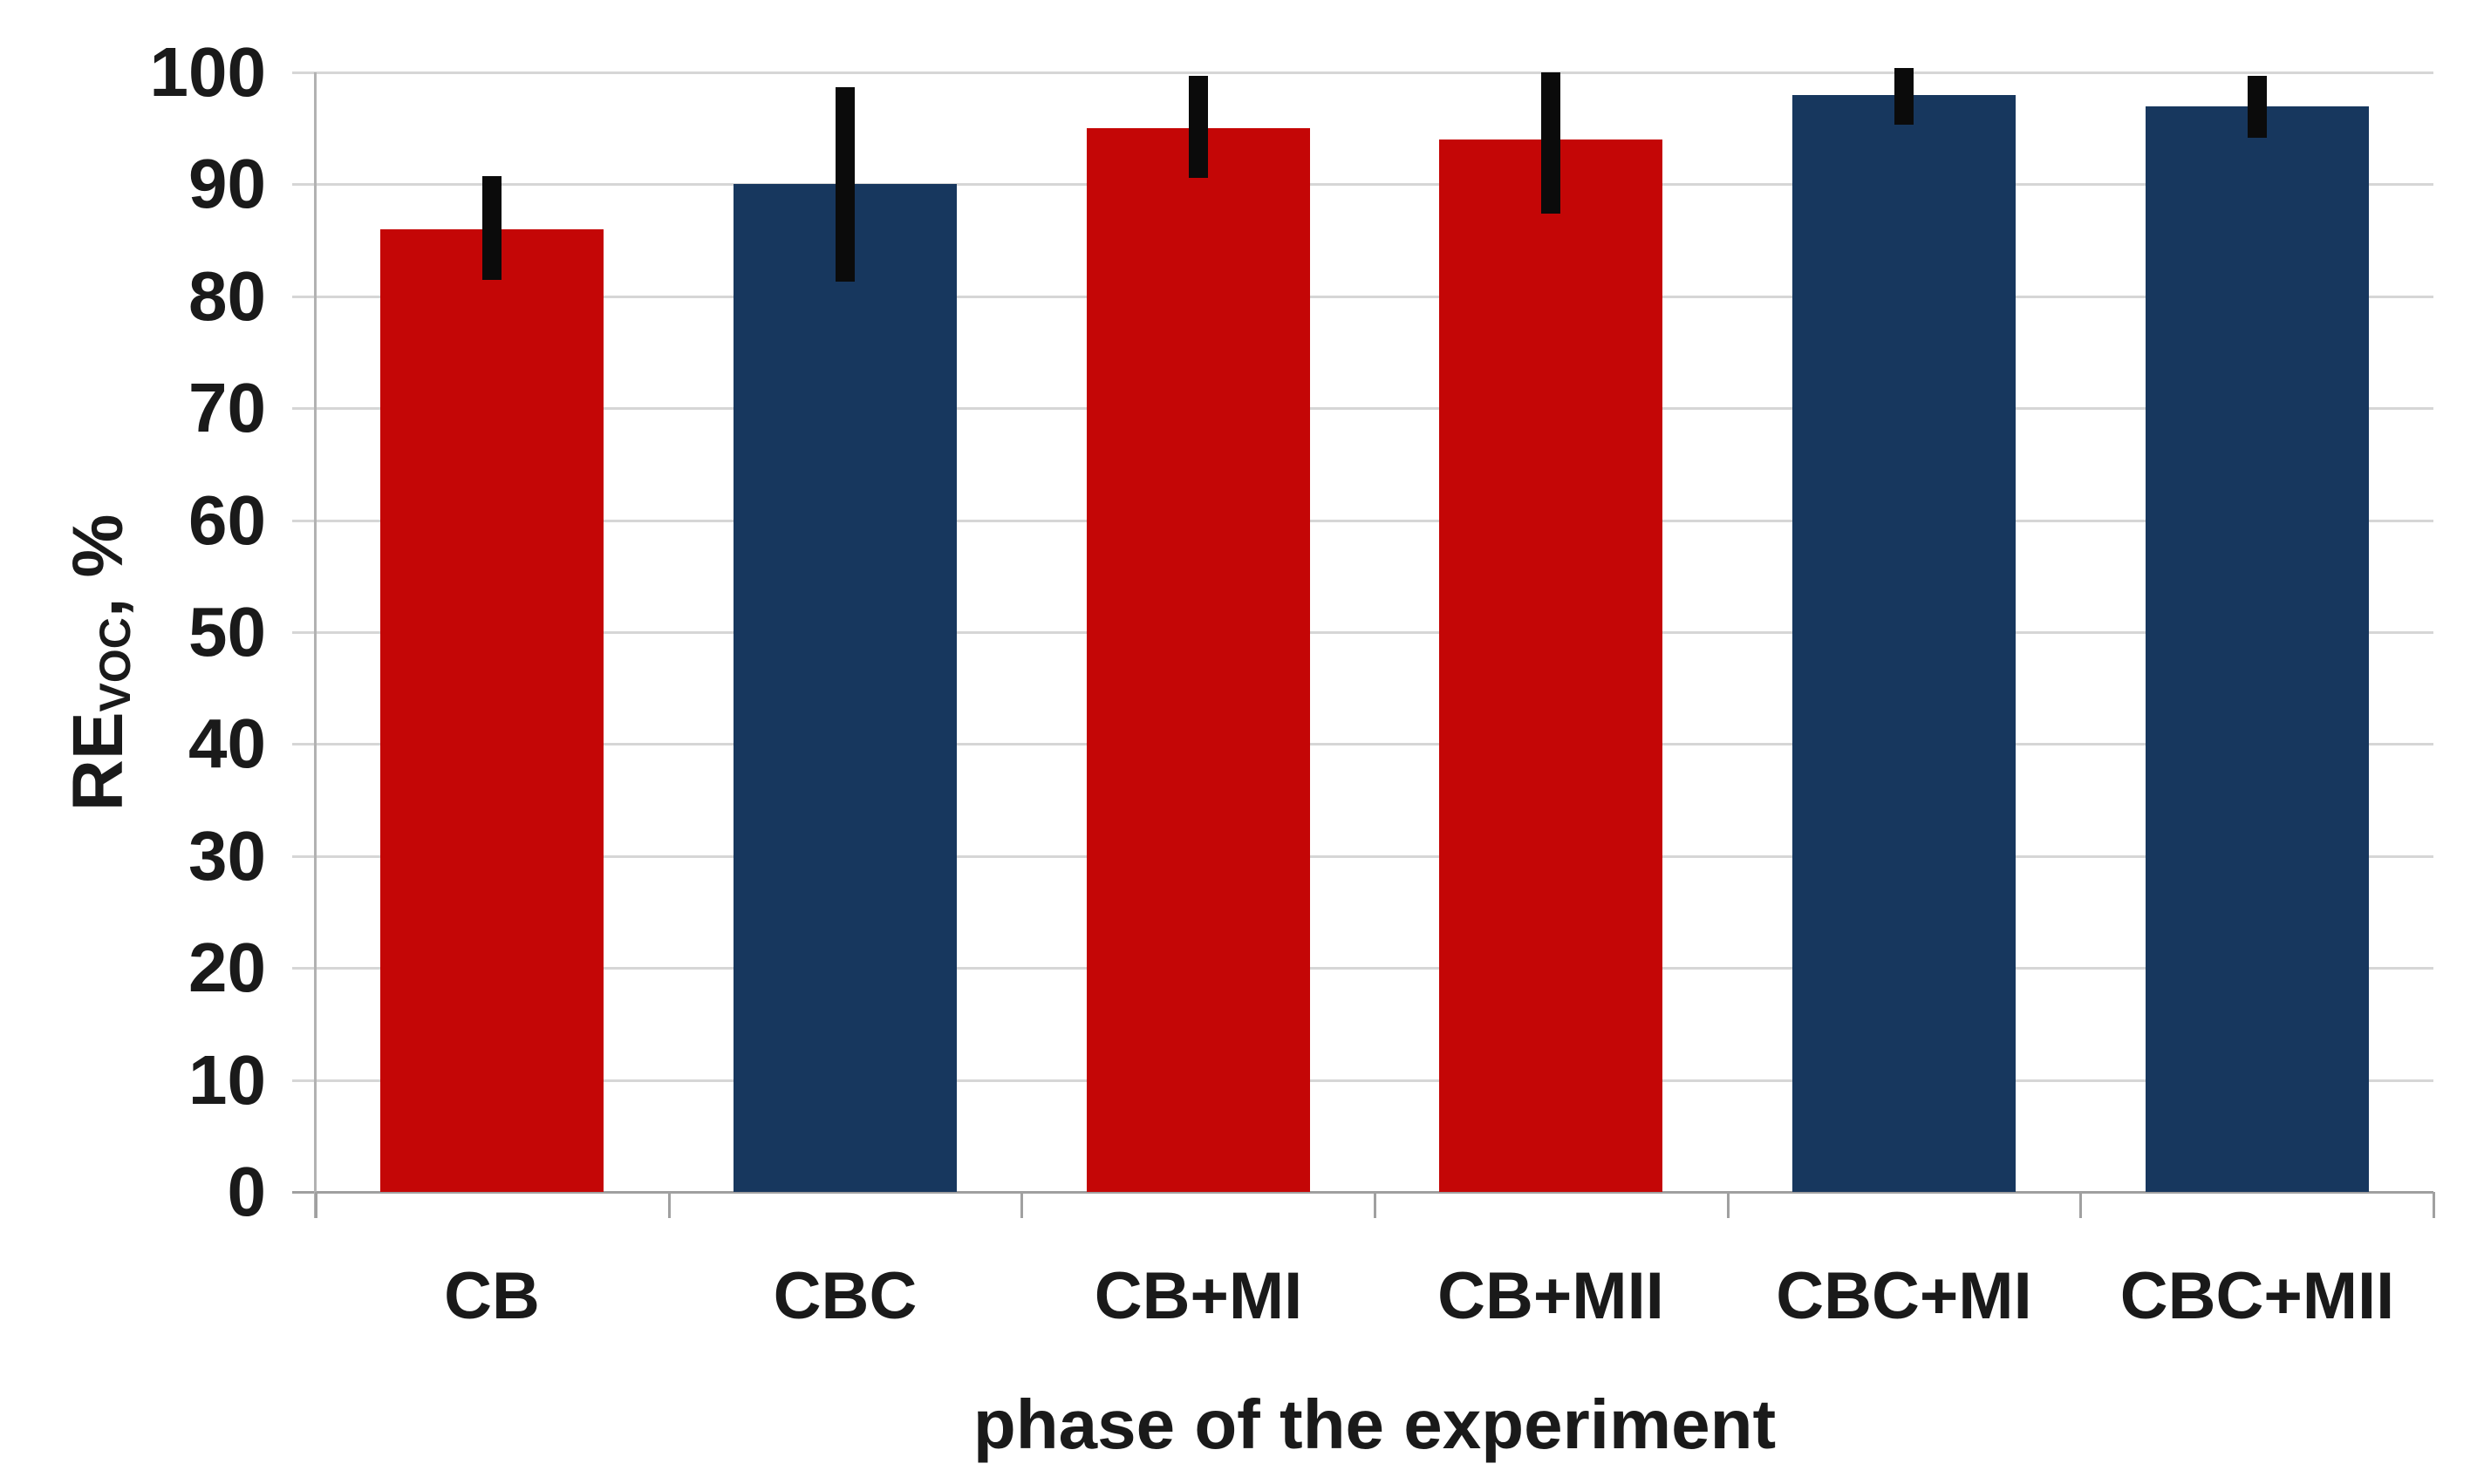 Image resolution: width=2484 pixels, height=1484 pixels. What do you see at coordinates (845, 688) in the screenshot?
I see `bar-CBC` at bounding box center [845, 688].